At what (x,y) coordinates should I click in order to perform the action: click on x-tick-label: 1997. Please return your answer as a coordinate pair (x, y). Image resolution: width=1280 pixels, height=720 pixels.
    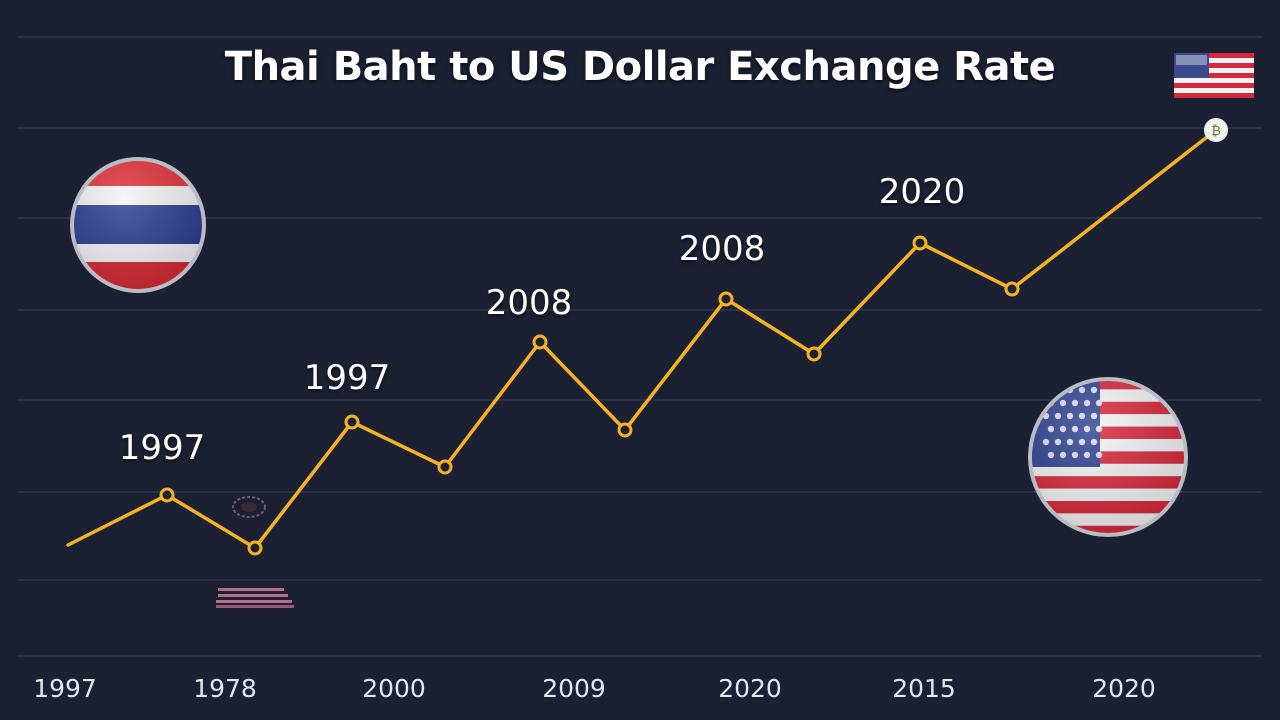
    Looking at the image, I should click on (65, 688).